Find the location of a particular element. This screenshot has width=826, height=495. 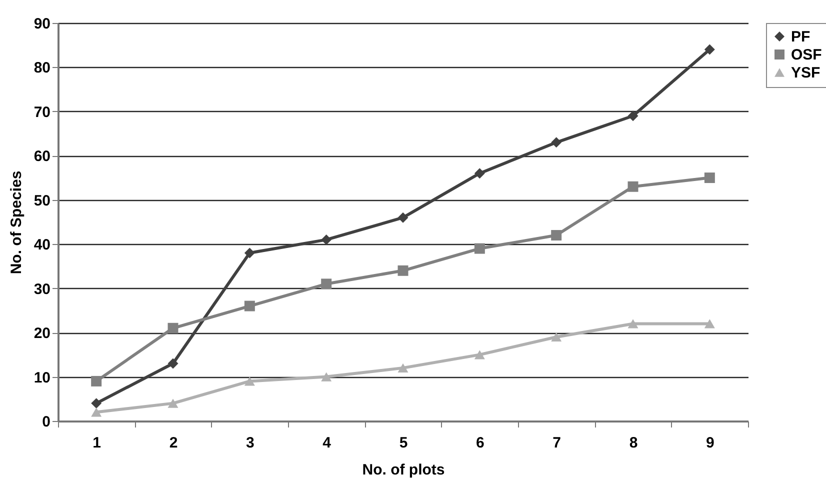

x-tick-label: 7 is located at coordinates (557, 443).